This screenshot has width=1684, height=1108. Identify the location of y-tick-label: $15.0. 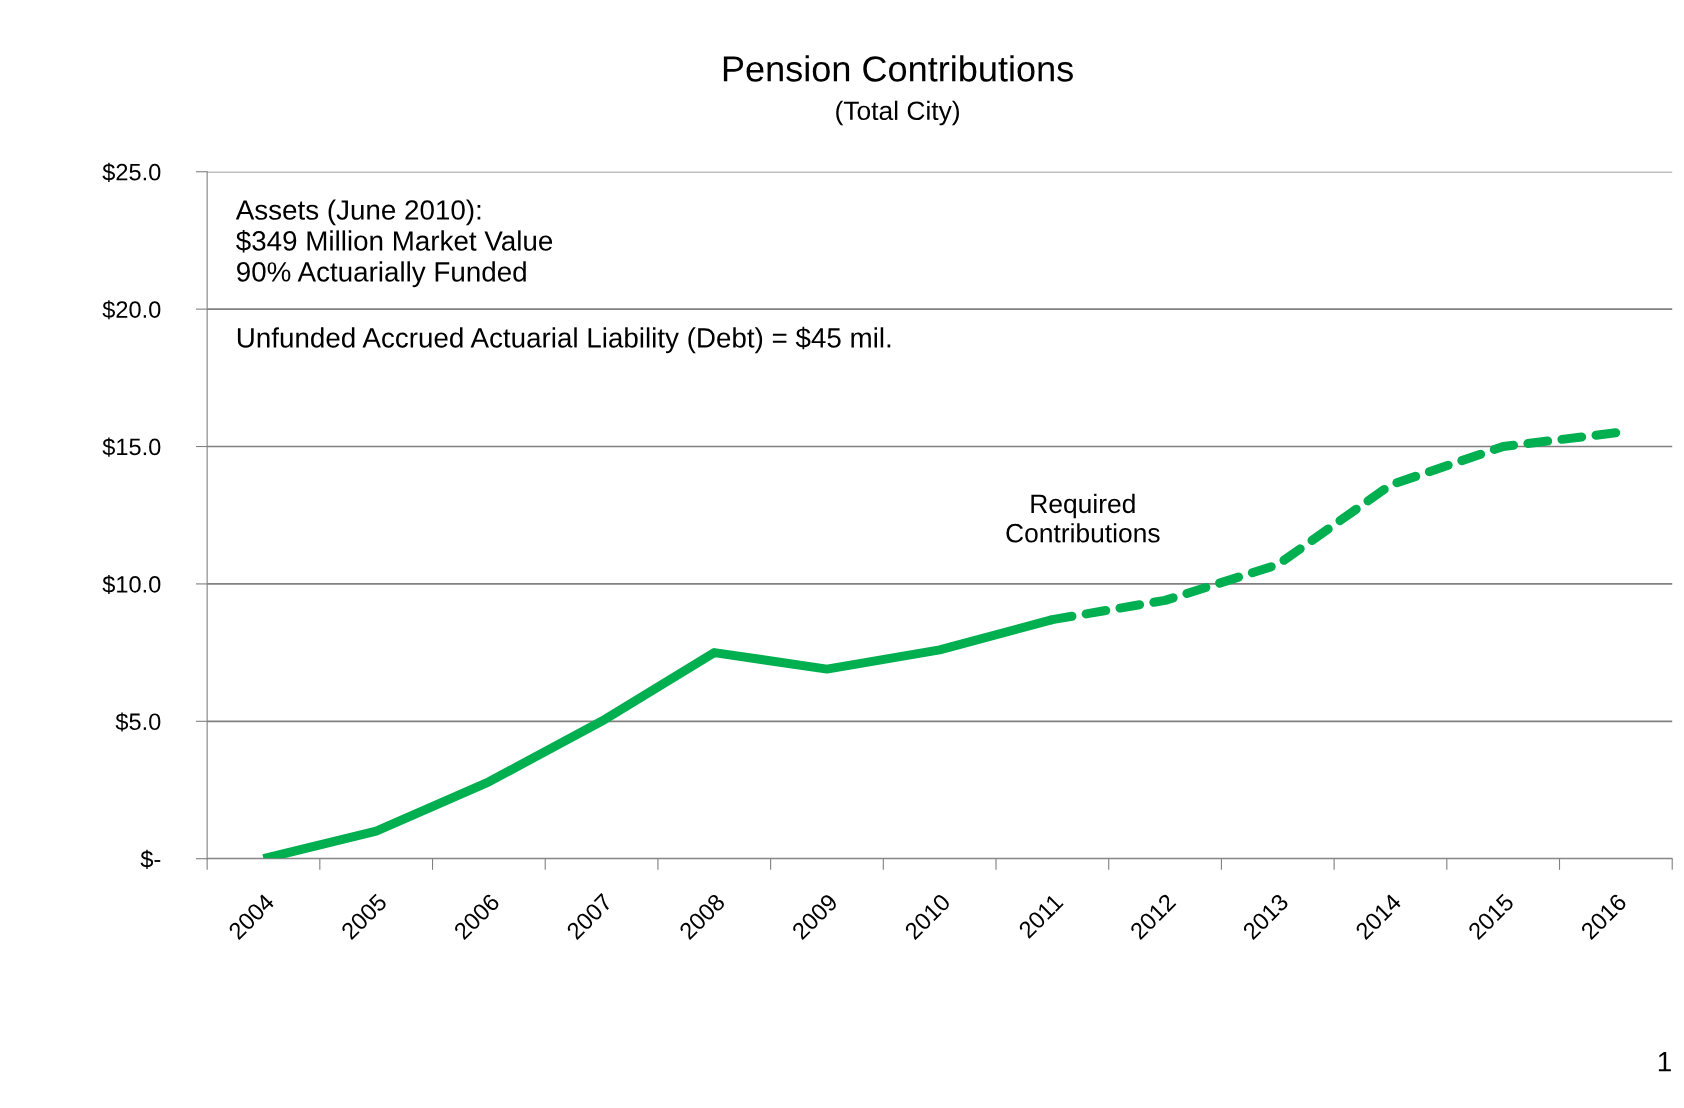
(131, 447).